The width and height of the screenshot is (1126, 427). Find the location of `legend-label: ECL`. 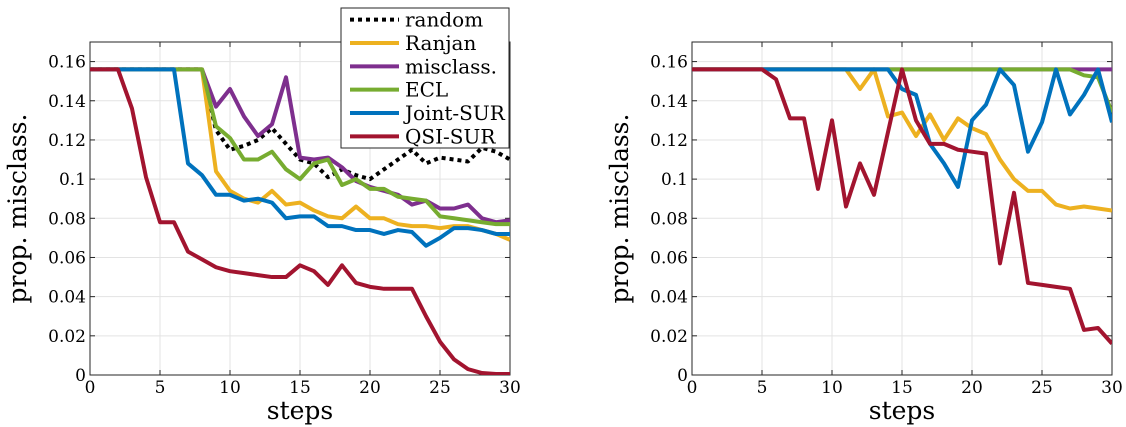

legend-label: ECL is located at coordinates (426, 90).